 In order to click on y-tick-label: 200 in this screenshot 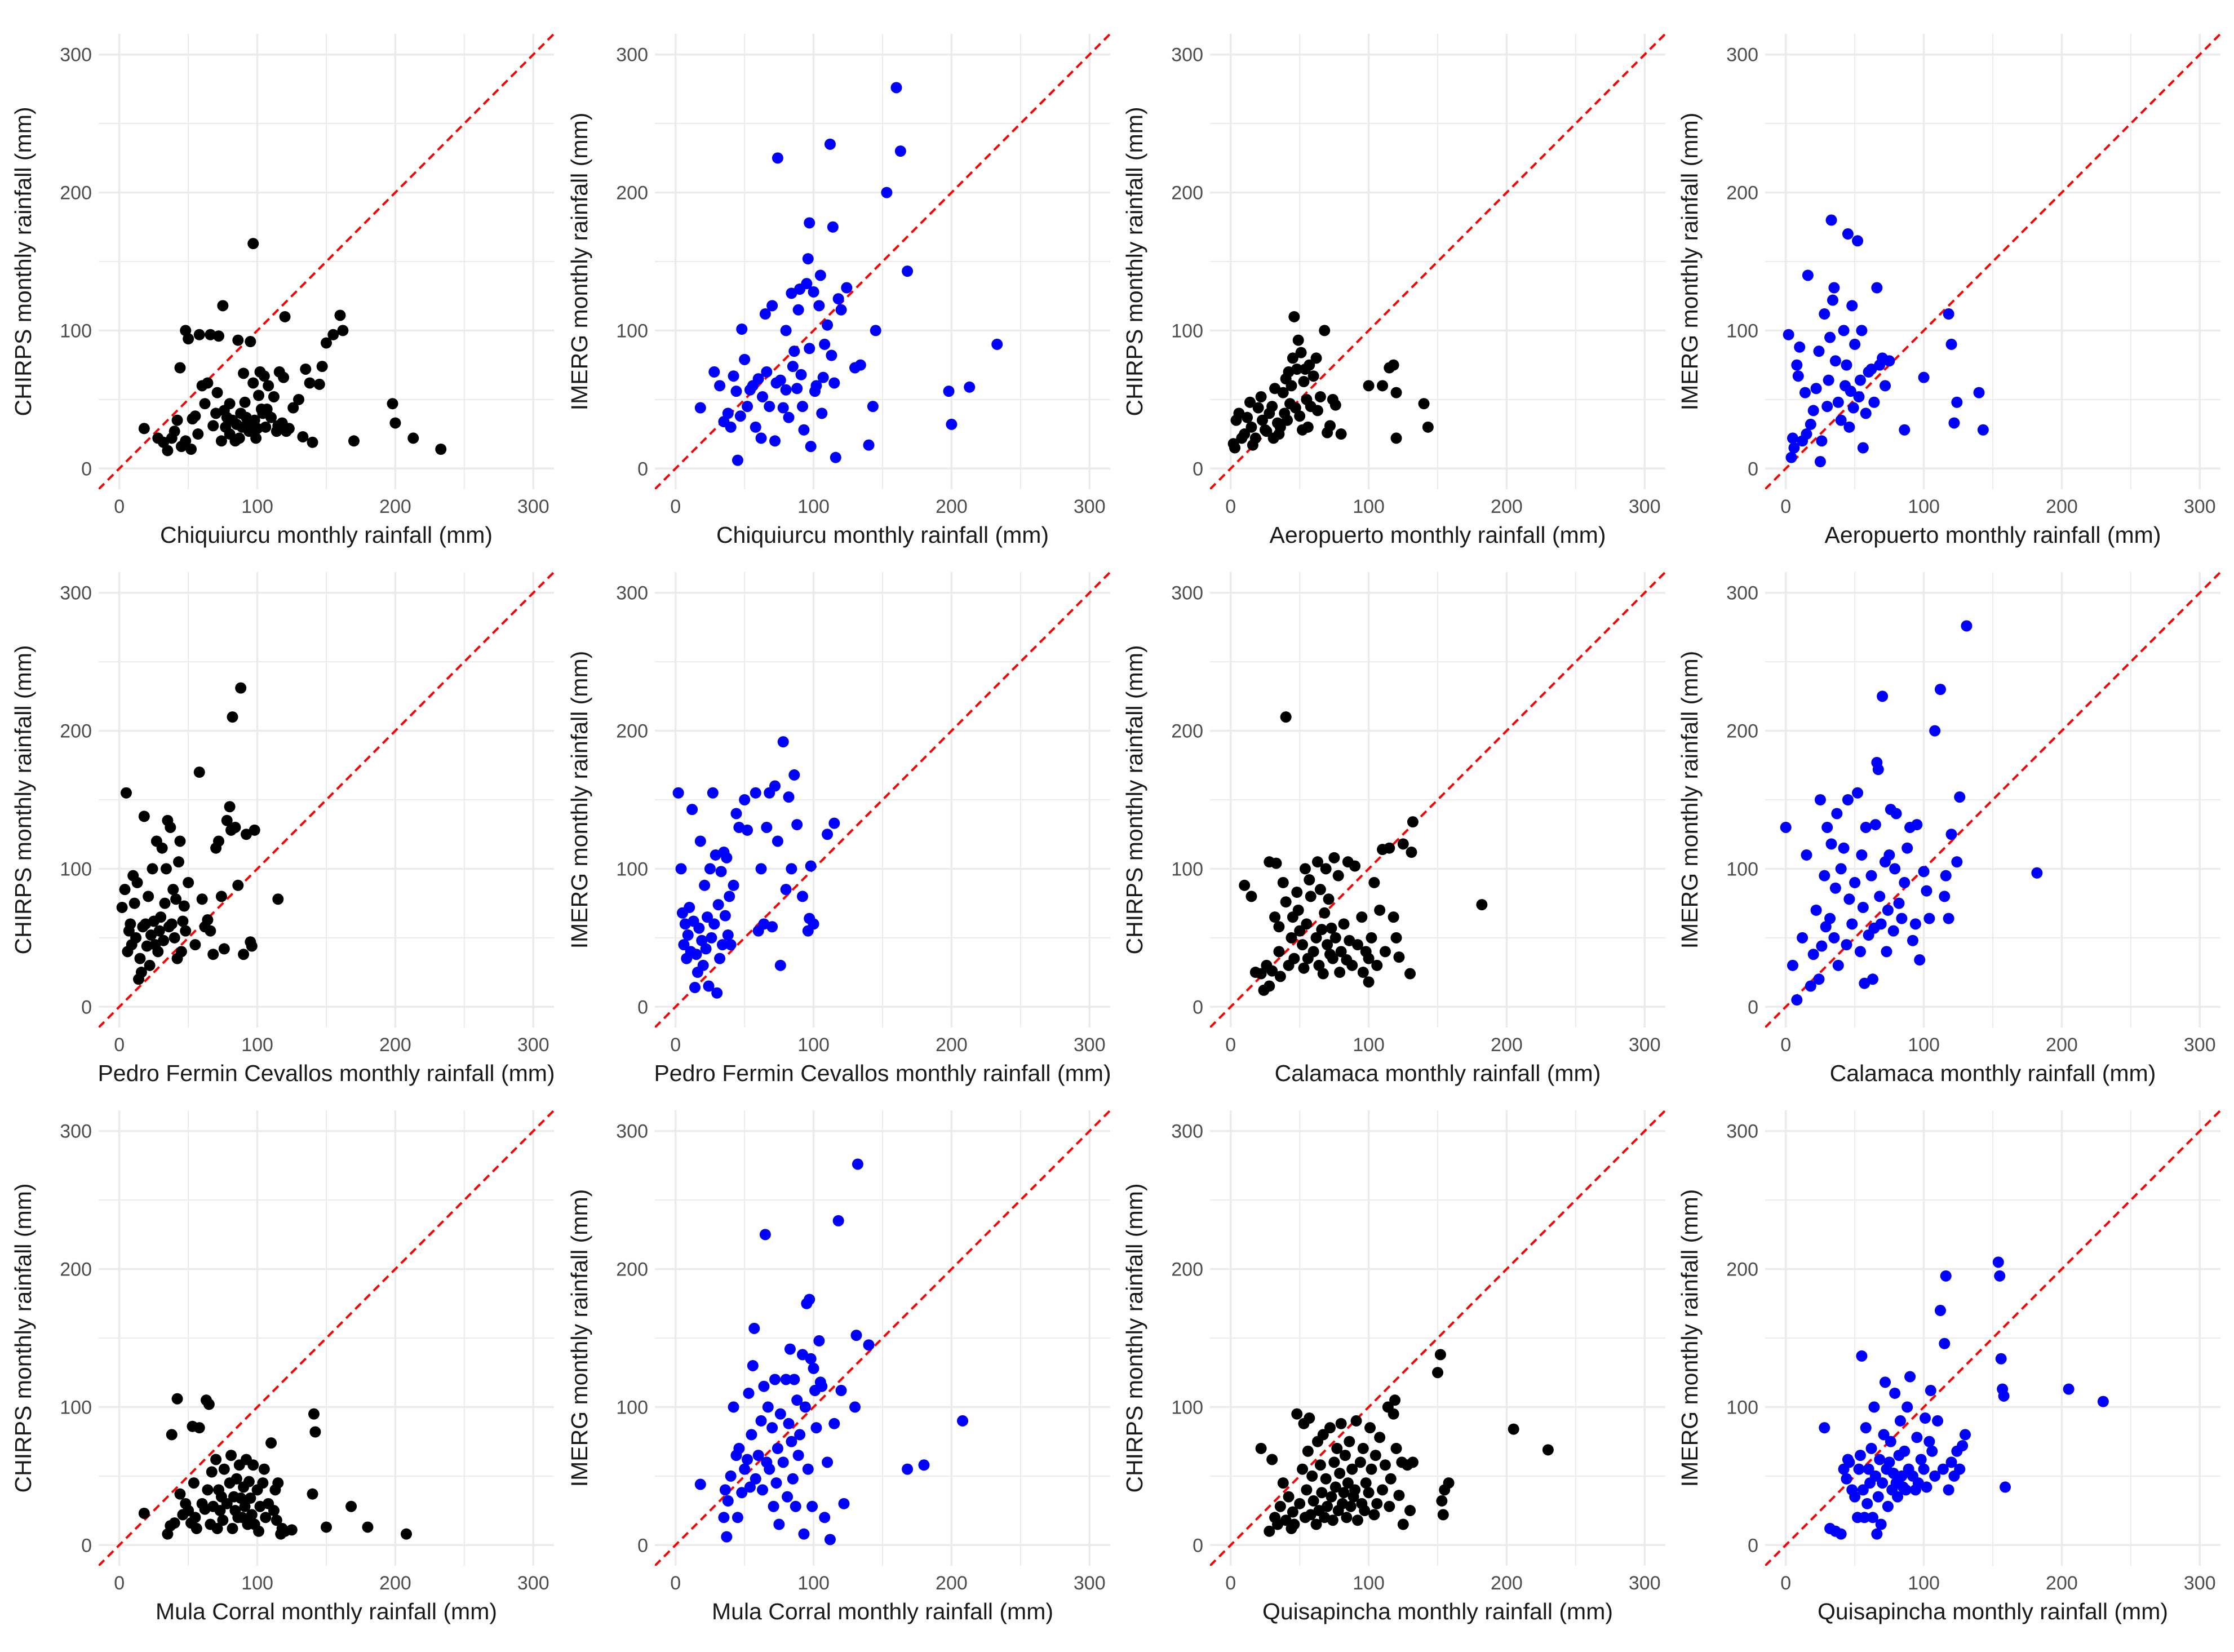, I will do `click(76, 193)`.